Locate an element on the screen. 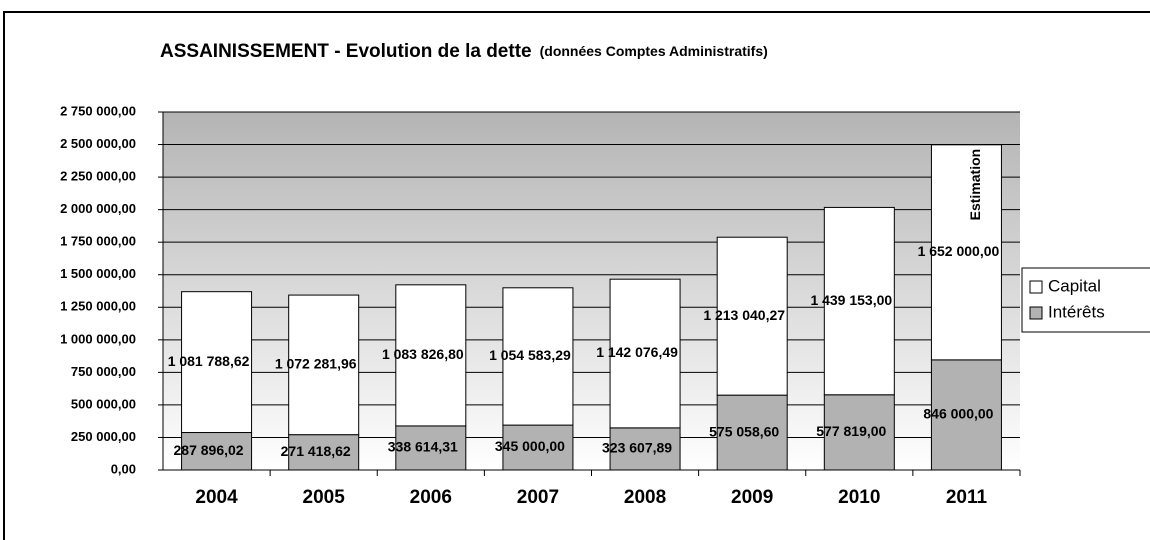 The width and height of the screenshot is (1150, 540). value-label: 1 142 076,49 is located at coordinates (637, 352).